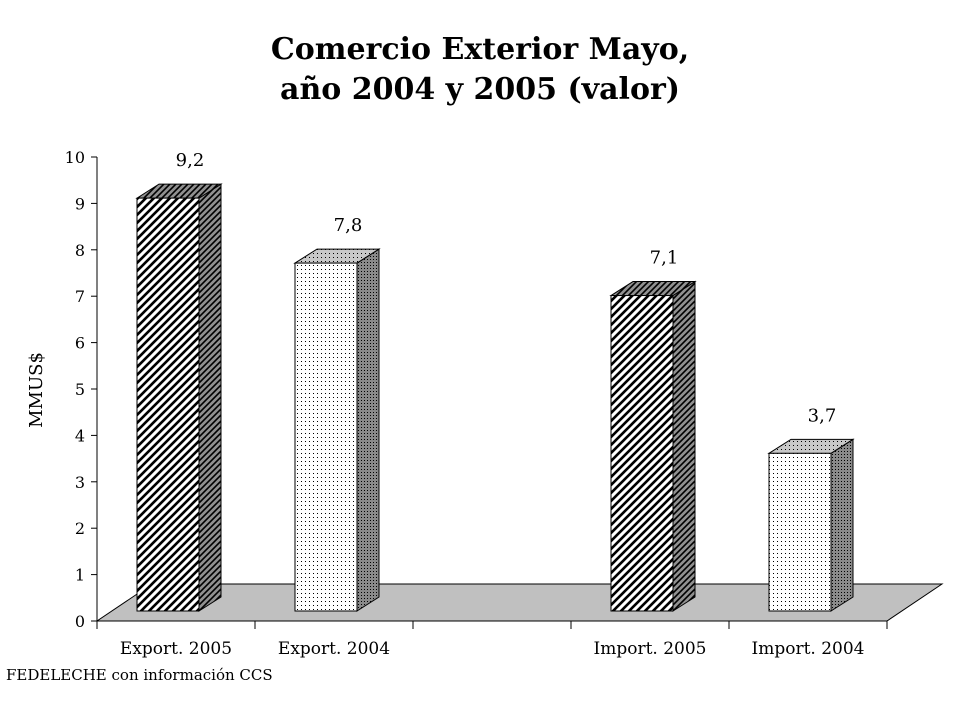  Describe the element at coordinates (75, 157) in the screenshot. I see `y-tick-label: 10` at that location.